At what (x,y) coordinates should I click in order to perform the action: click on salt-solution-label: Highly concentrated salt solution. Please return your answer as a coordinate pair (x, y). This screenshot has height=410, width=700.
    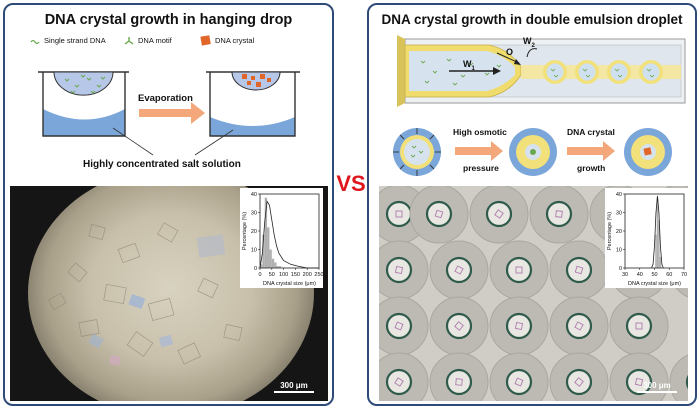
    Looking at the image, I should click on (162, 164).